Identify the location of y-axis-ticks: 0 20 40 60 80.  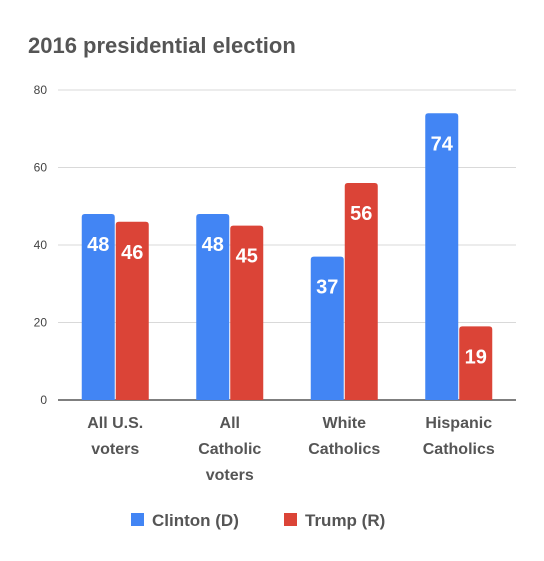
(41, 245).